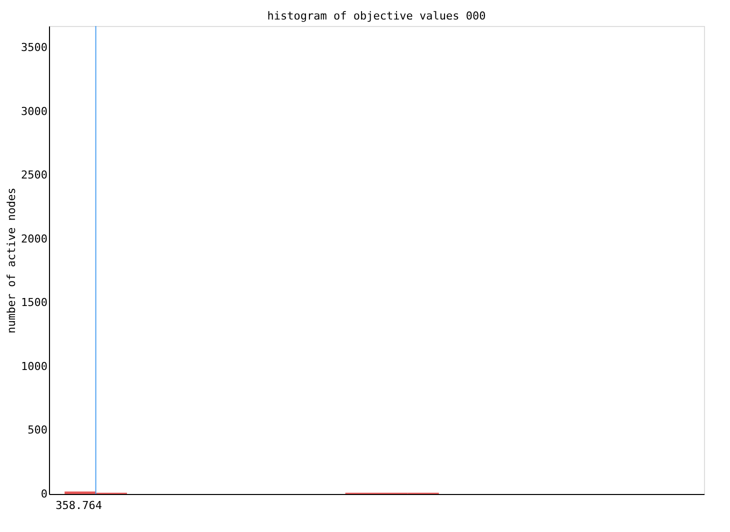 Image resolution: width=730 pixels, height=532 pixels. What do you see at coordinates (34, 175) in the screenshot?
I see `y-tick-label: 2500` at bounding box center [34, 175].